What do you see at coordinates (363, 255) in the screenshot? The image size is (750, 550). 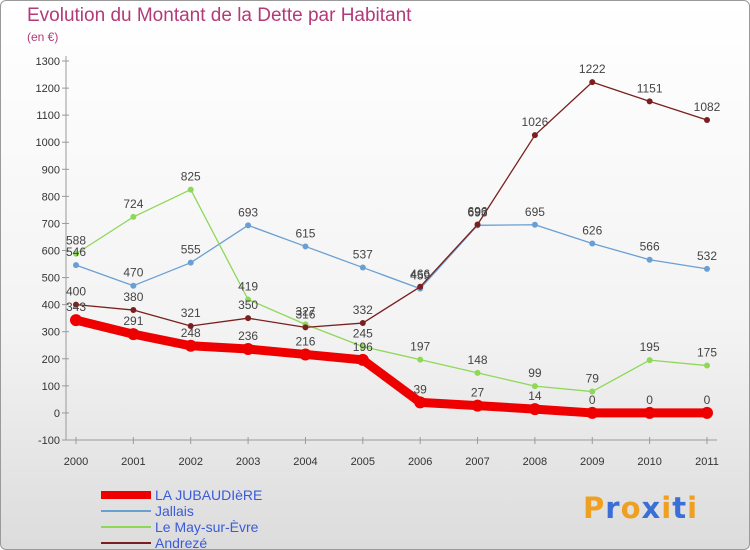 I see `data-label: 537` at bounding box center [363, 255].